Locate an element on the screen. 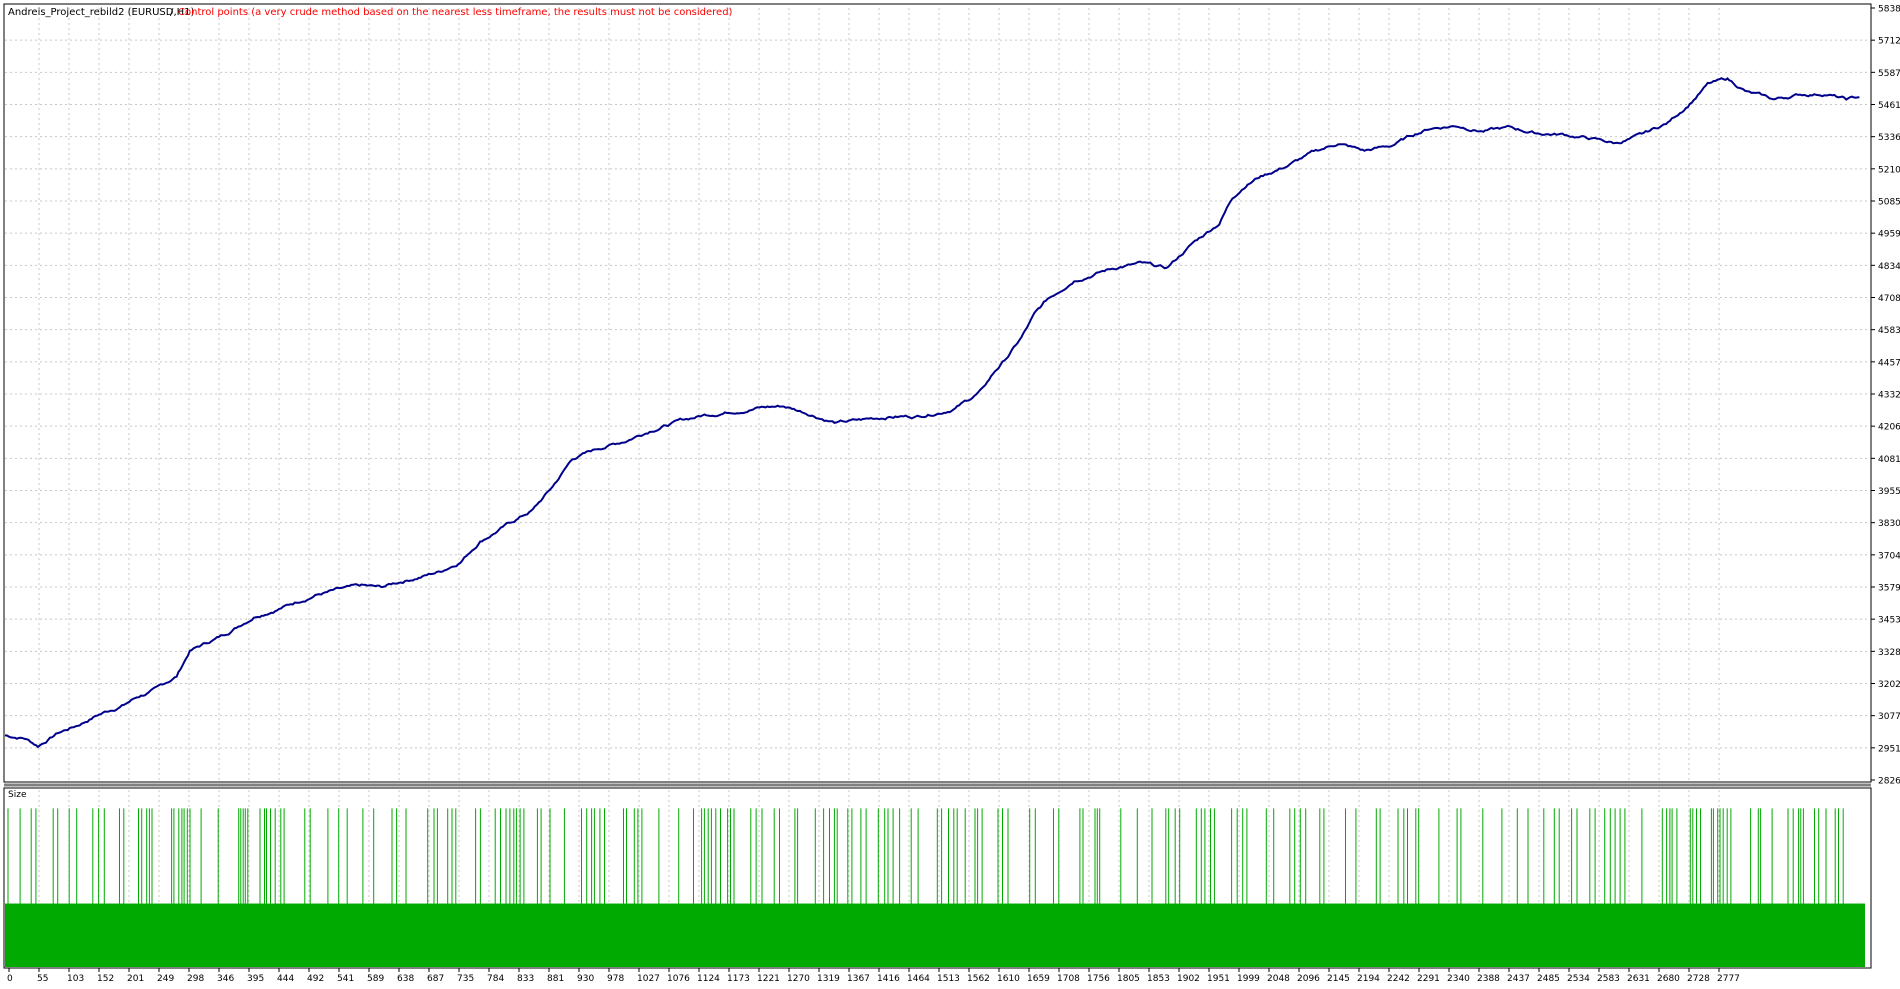 The image size is (1900, 989). chart-title: Andreis_Project_rebild2 (EURUSD,H1) is located at coordinates (101, 12).